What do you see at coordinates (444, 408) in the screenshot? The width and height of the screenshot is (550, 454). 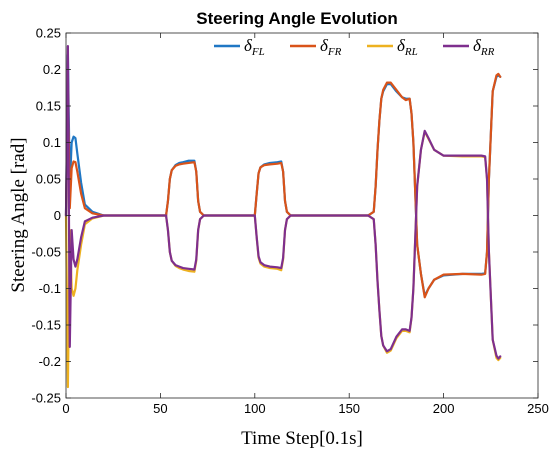 I see `x-tick-label: 200` at bounding box center [444, 408].